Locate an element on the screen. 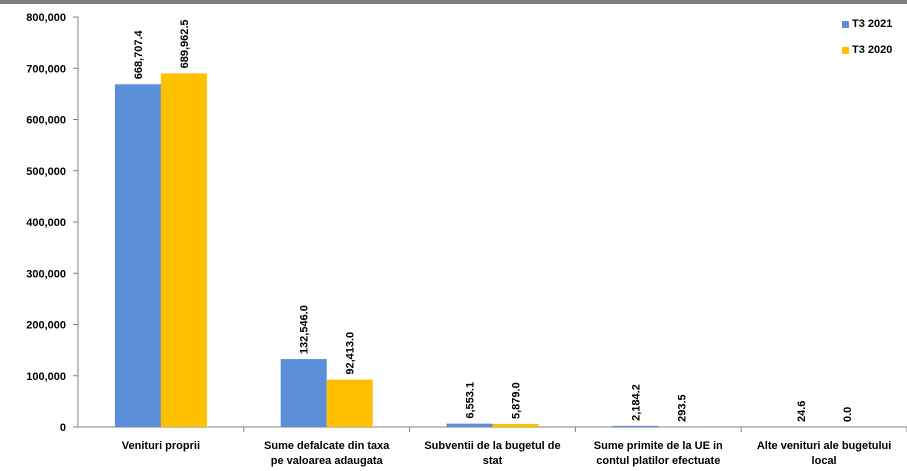 This screenshot has height=471, width=907. data-label-1-0: 689,962.5 is located at coordinates (185, 43).